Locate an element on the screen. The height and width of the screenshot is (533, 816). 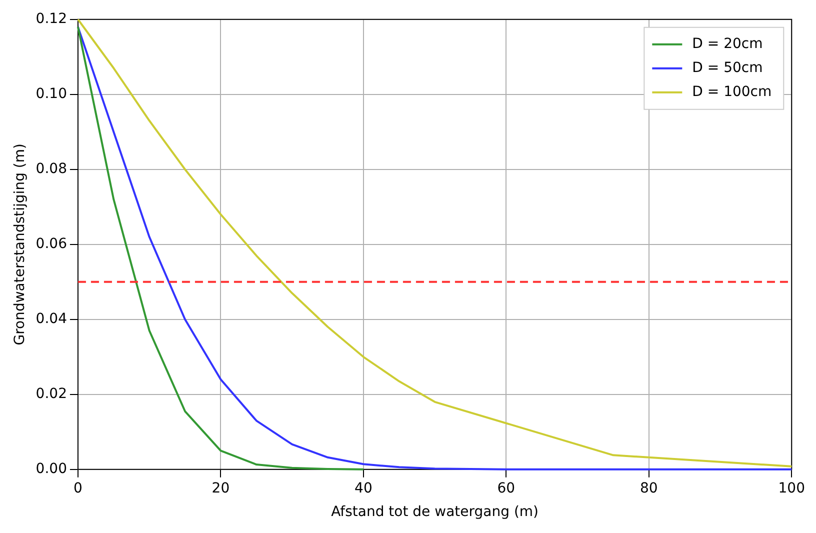
legend-label: D = 100cm is located at coordinates (732, 92).